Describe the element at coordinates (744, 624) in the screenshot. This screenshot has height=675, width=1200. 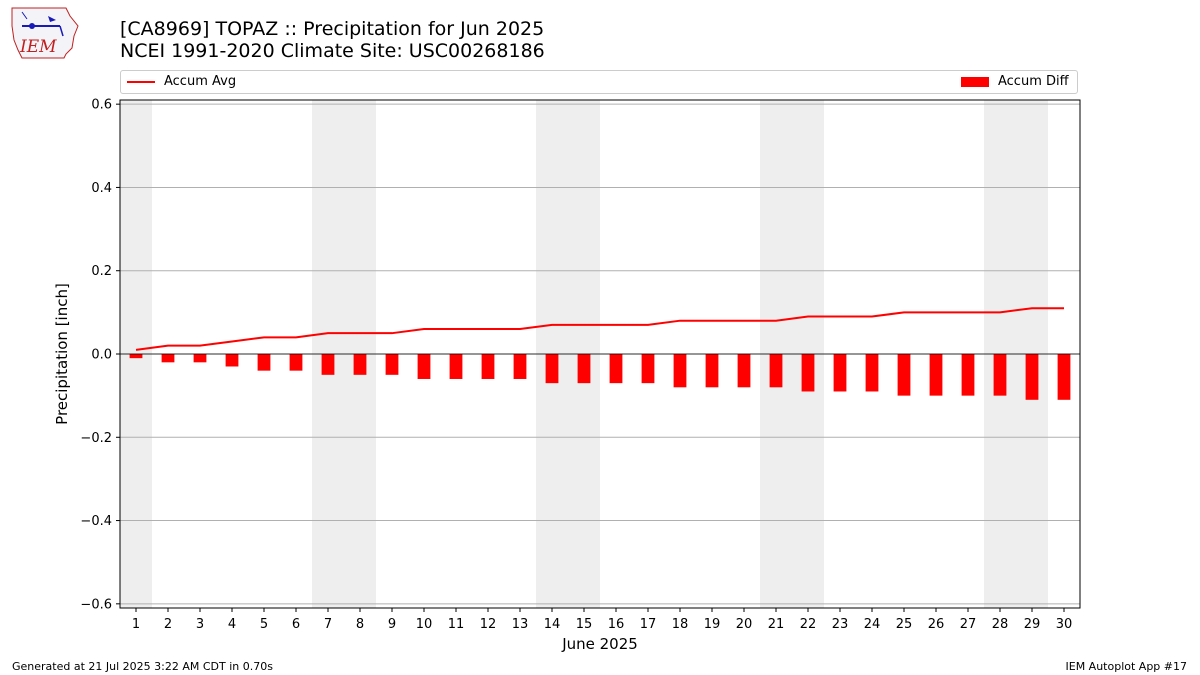
I see `x-tick-label: 20` at that location.